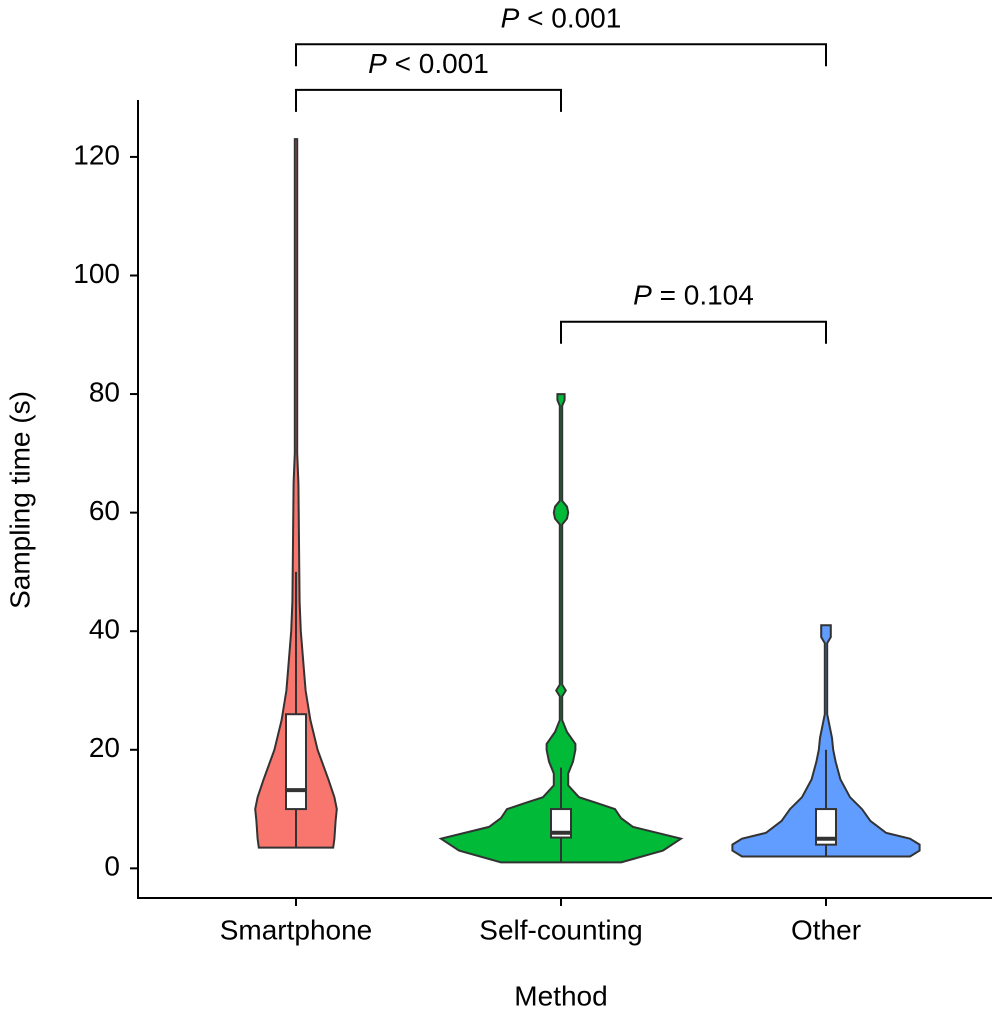  What do you see at coordinates (96, 154) in the screenshot?
I see `y-tick-label: 120` at bounding box center [96, 154].